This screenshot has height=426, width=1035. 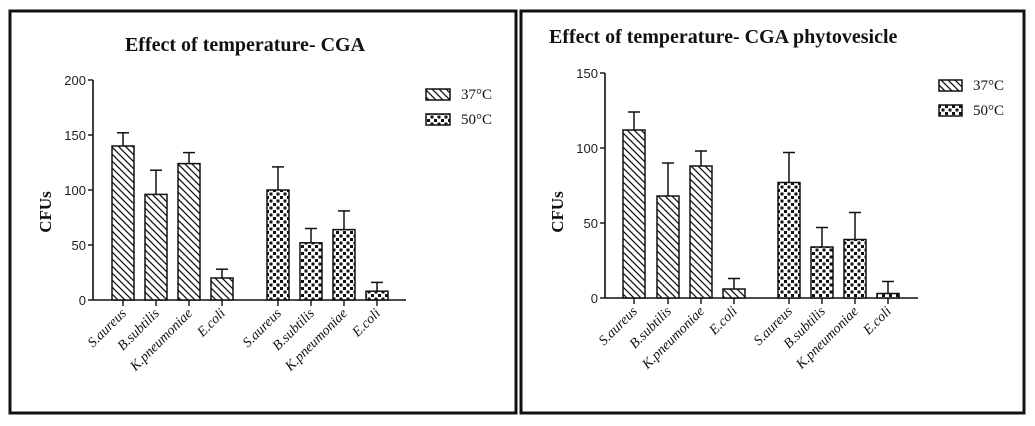 I want to click on y-tick-label: 200, so click(x=75, y=80).